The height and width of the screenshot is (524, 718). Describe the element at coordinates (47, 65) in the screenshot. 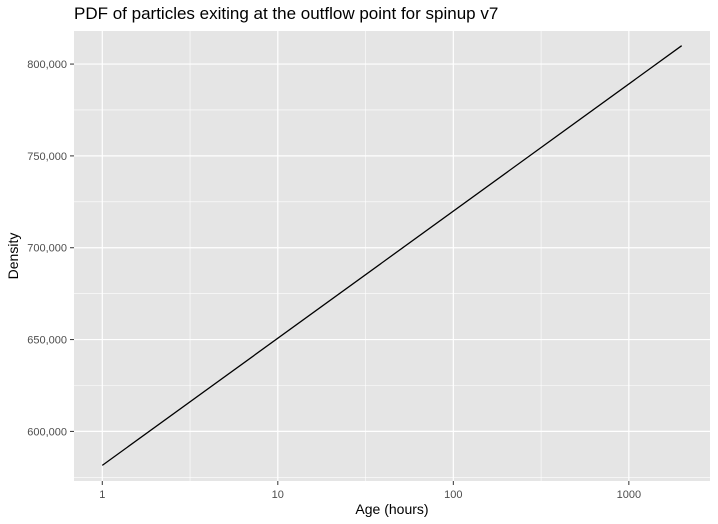

I see `y-tick-label: 800,000` at that location.